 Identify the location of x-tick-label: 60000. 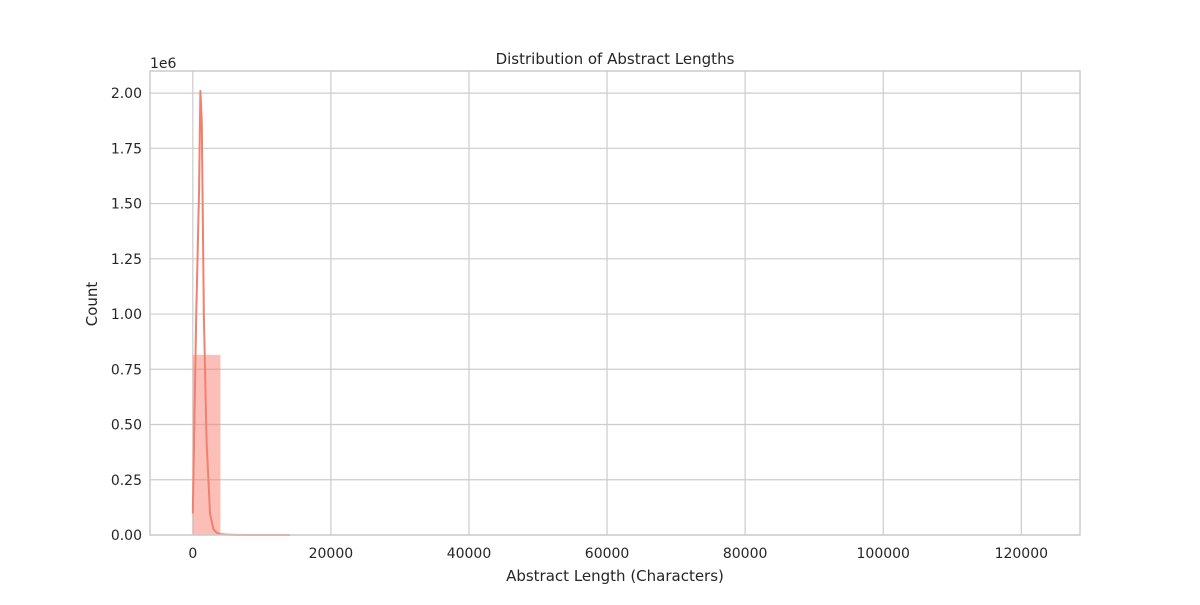
(607, 554).